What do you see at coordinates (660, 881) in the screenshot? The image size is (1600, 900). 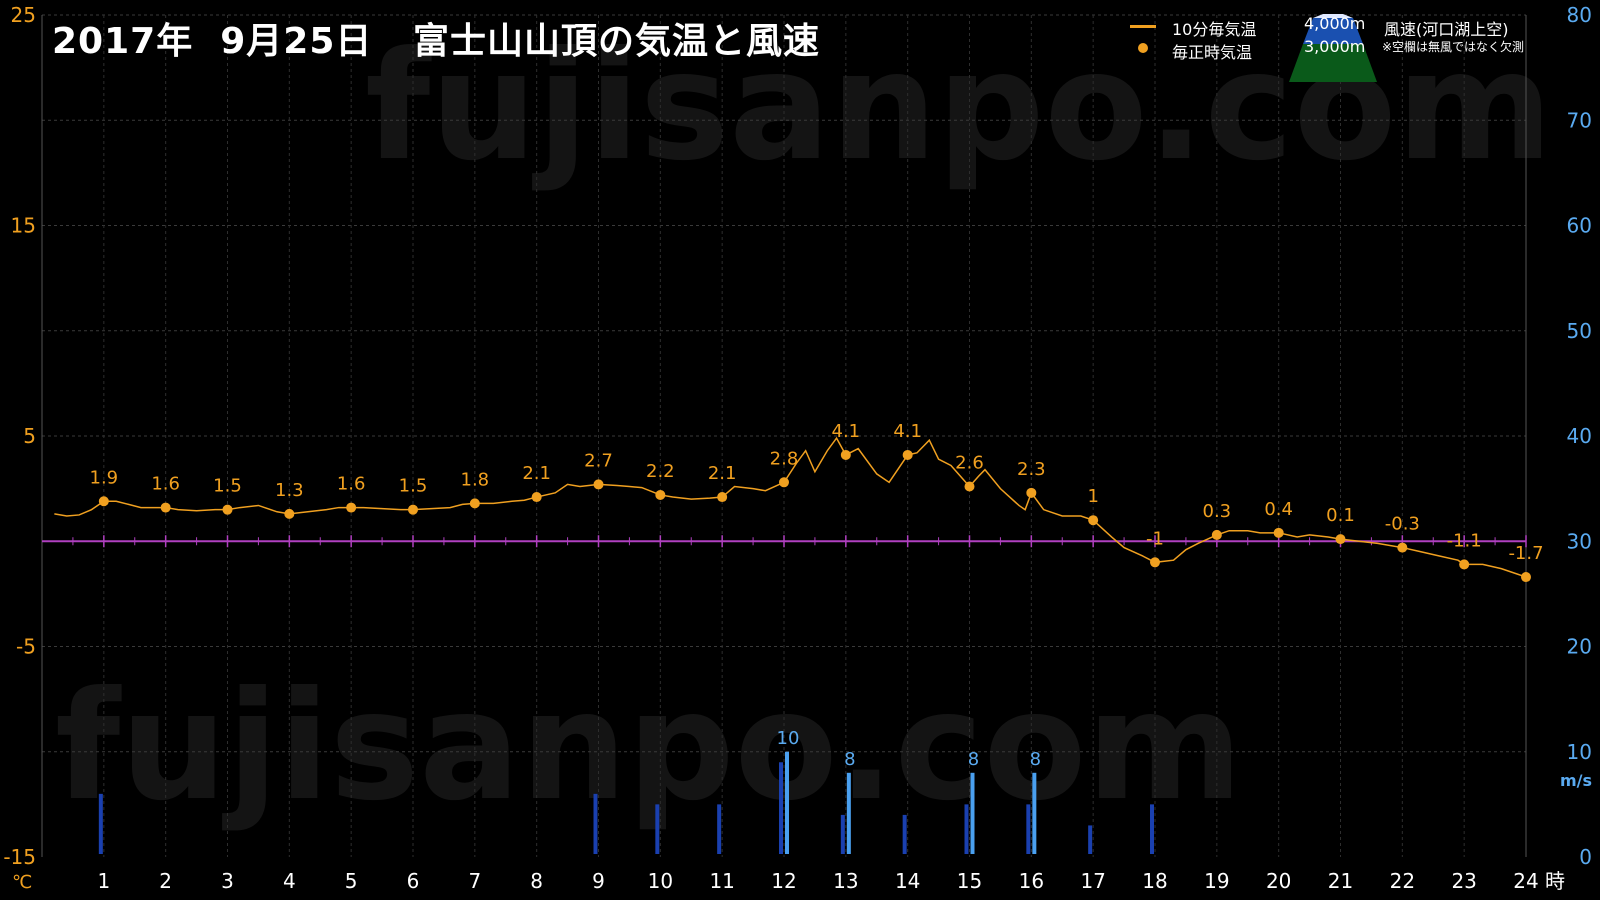 I see `x-axis-tick: 10` at bounding box center [660, 881].